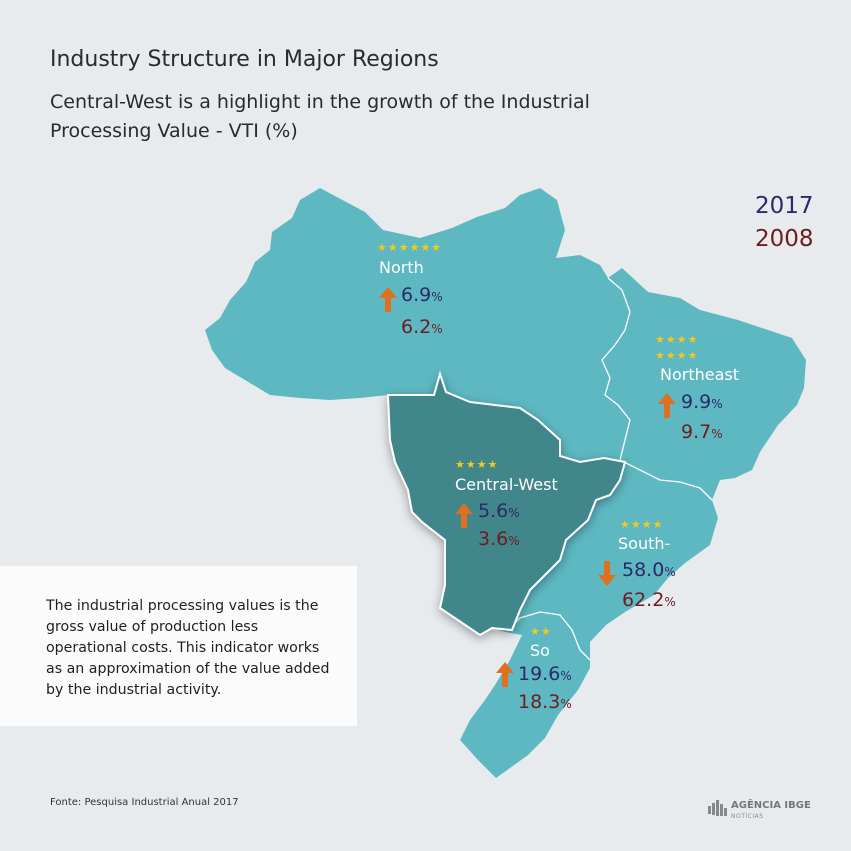  I want to click on border-southeast-south, so click(550, 636).